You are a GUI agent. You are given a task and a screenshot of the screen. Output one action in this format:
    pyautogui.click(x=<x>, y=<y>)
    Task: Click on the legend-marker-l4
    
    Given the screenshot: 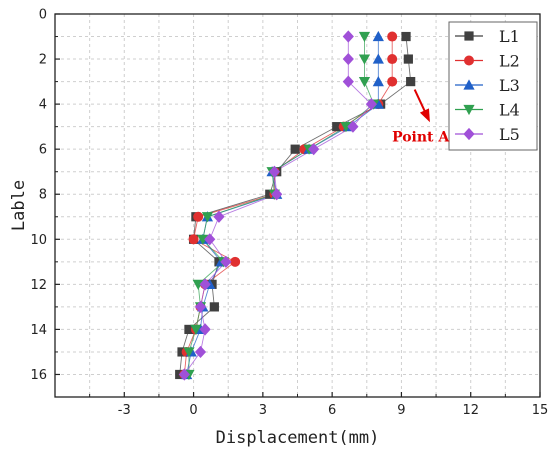 What is the action you would take?
    pyautogui.click(x=469, y=110)
    